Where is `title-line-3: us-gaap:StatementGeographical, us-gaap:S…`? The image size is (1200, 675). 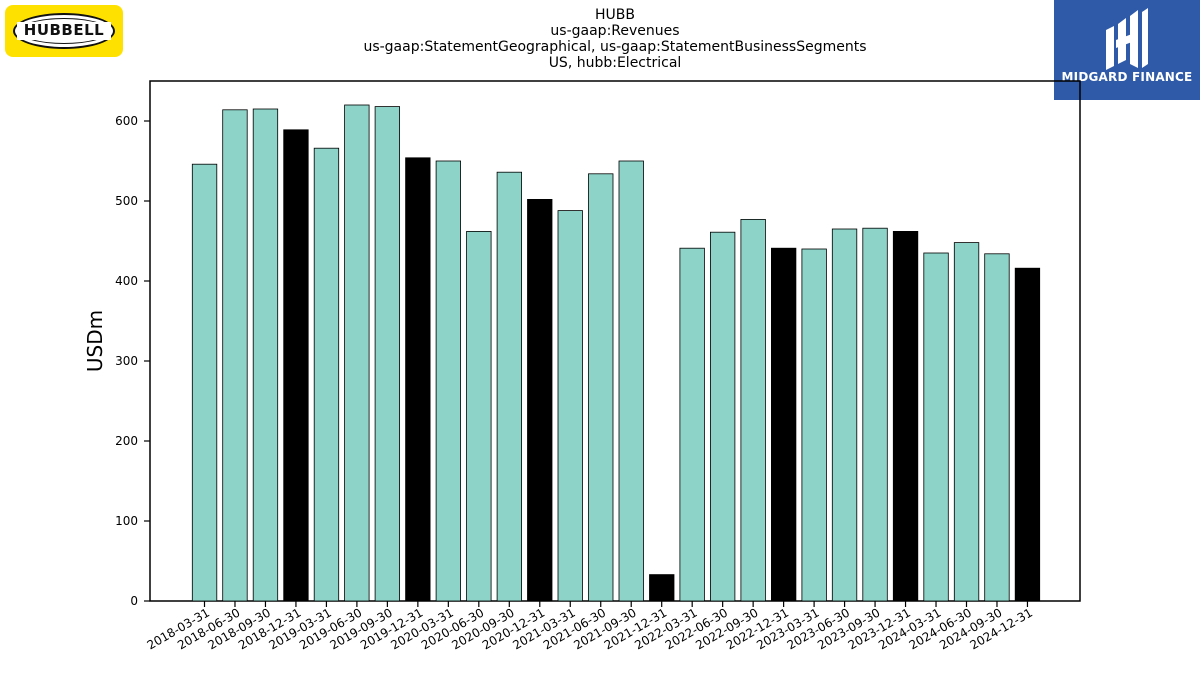 title-line-3: us-gaap:StatementGeographical, us-gaap:S… is located at coordinates (615, 47).